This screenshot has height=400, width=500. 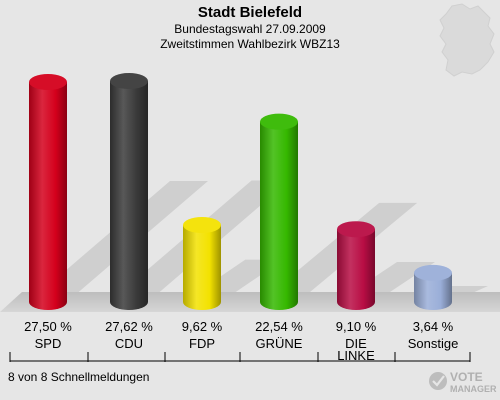 What do you see at coordinates (279, 211) in the screenshot?
I see `bar-grüne` at bounding box center [279, 211].